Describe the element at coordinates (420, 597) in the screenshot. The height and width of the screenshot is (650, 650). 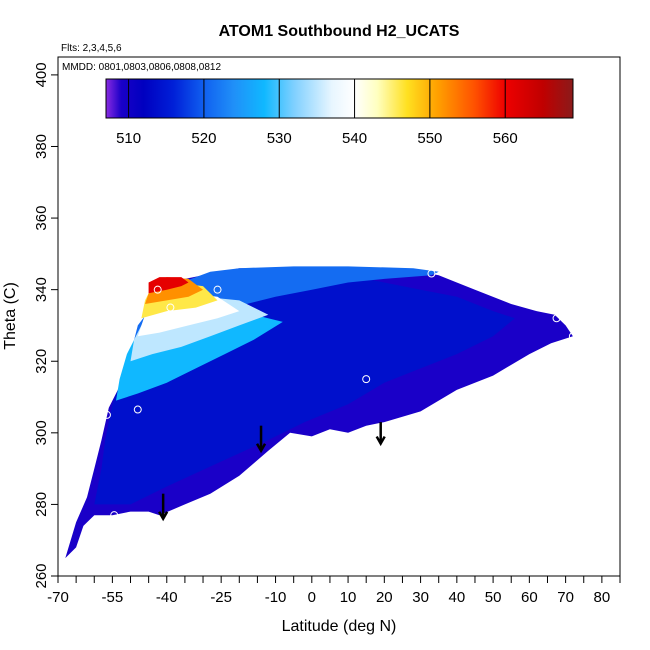
I see `x-tick-label: 30` at that location.